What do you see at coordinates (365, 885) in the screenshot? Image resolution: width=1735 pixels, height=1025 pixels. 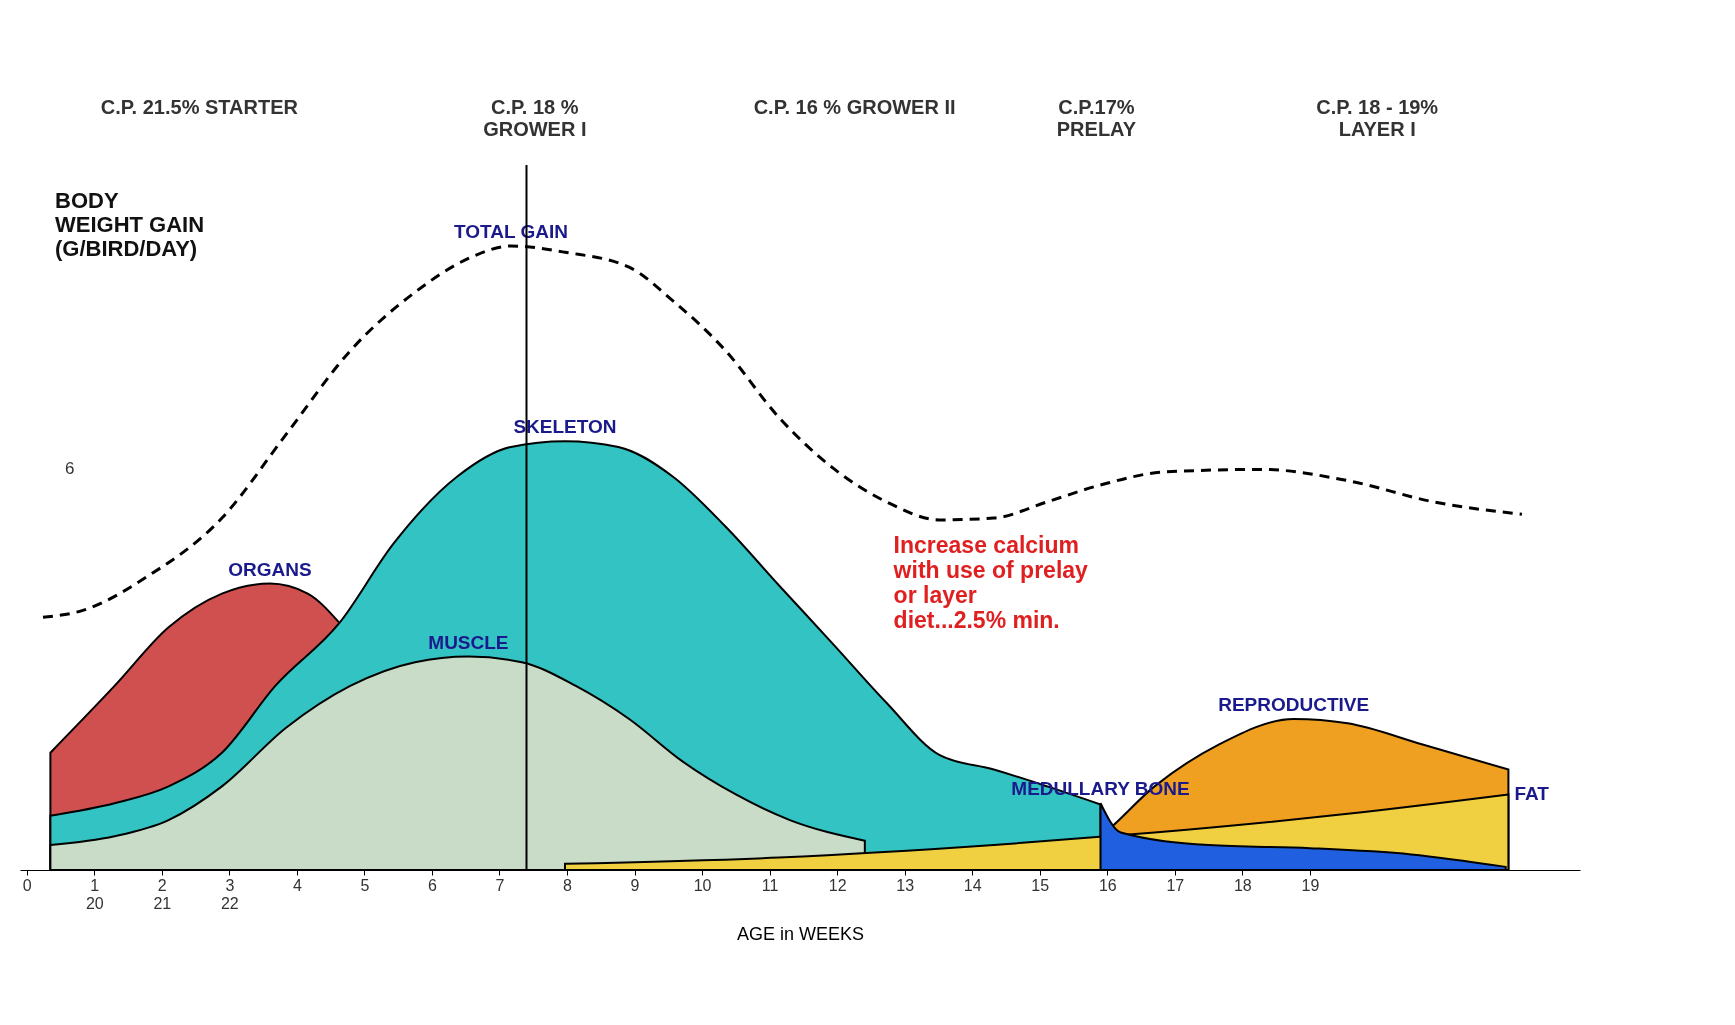 I see `x-tick-label: 5` at bounding box center [365, 885].